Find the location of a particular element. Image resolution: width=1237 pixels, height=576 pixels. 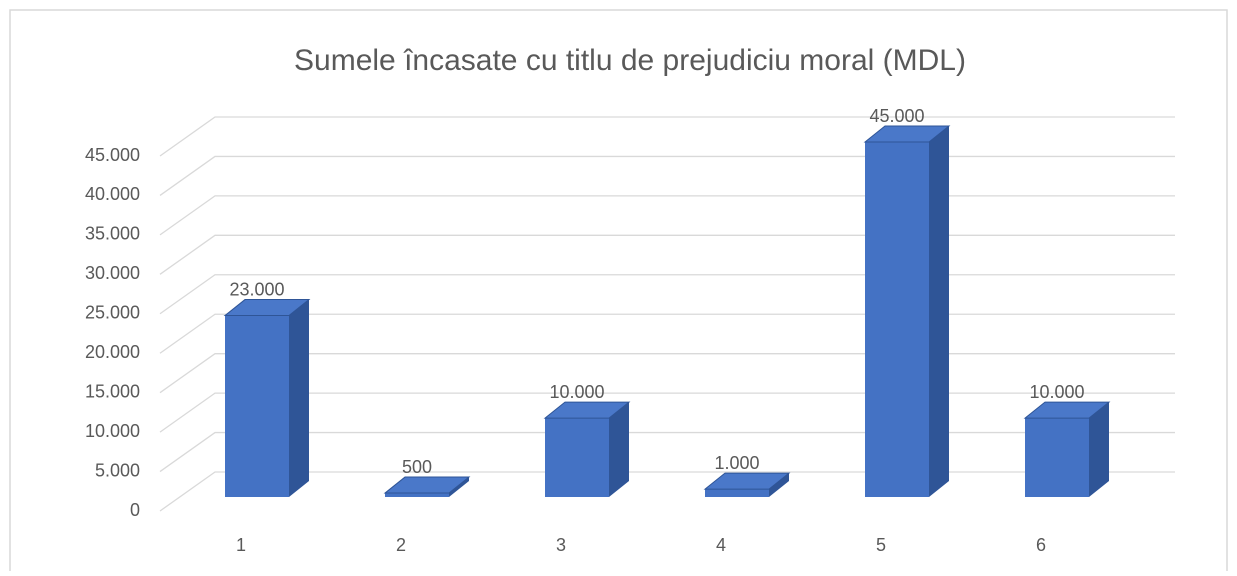

x-tick-label: 5 is located at coordinates (881, 545).